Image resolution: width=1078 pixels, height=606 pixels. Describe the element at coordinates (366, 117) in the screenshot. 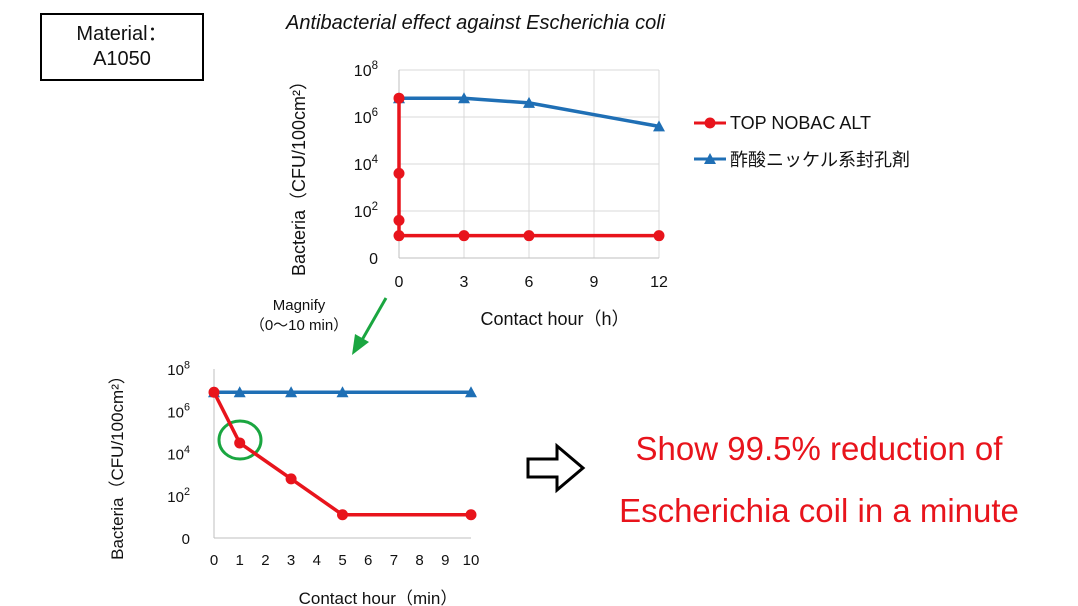

I see `top-y-tick-label: 10⁶` at that location.